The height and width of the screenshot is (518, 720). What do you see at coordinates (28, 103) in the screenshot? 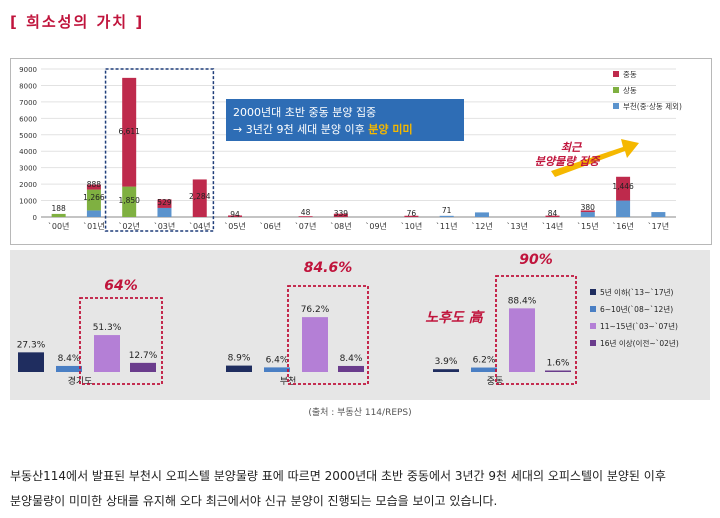
I see `y-tick-label: 7000` at bounding box center [28, 103].